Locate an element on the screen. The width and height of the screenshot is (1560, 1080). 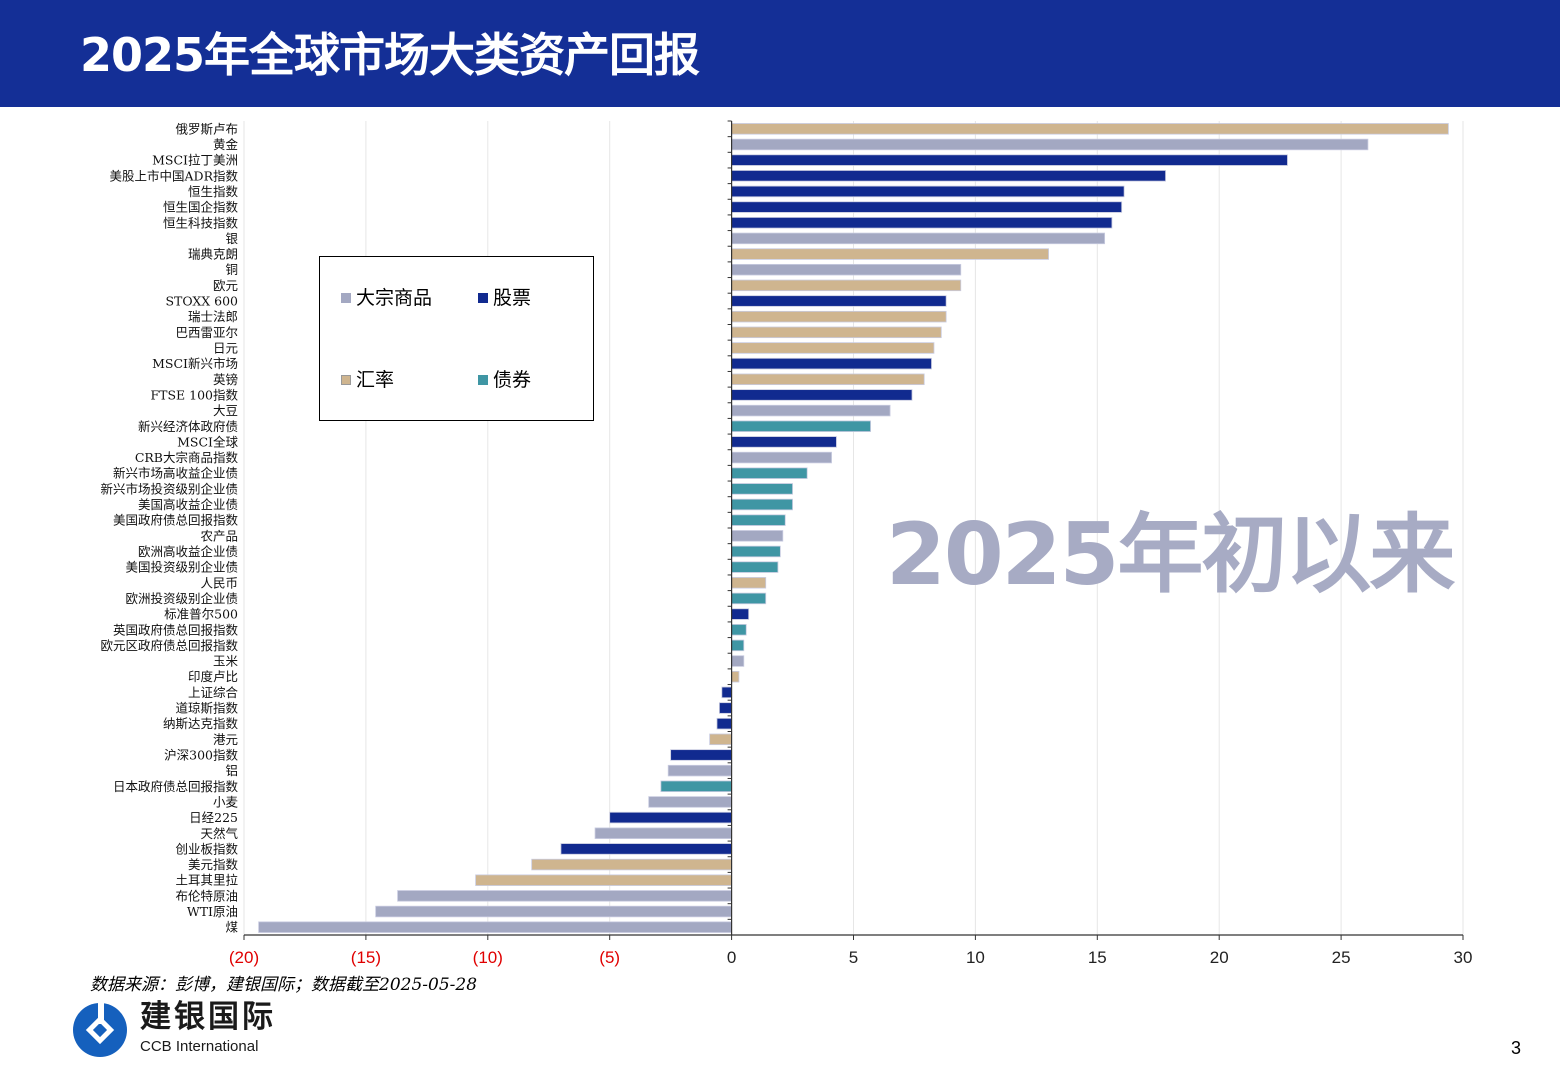
x-tick-label: 15 is located at coordinates (1097, 957).